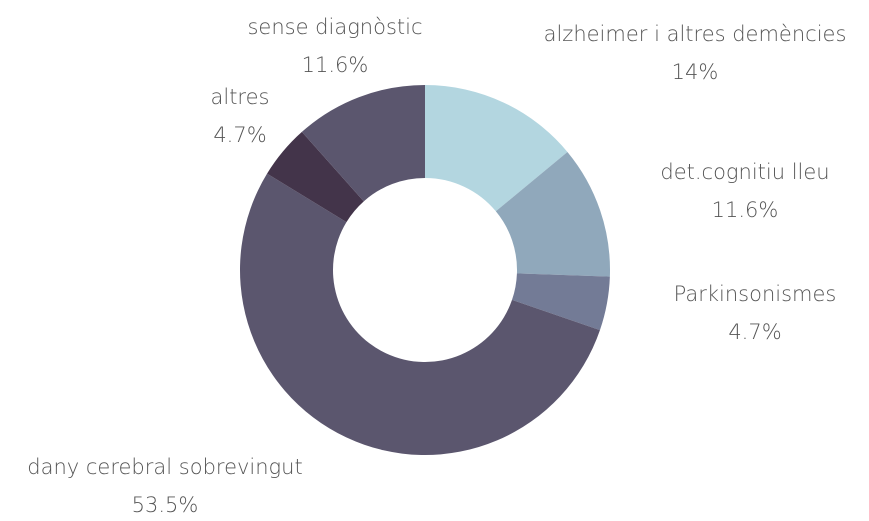 Image resolution: width=869 pixels, height=521 pixels. Describe the element at coordinates (744, 172) in the screenshot. I see `slice-label: det.cognitiu lleu` at that location.